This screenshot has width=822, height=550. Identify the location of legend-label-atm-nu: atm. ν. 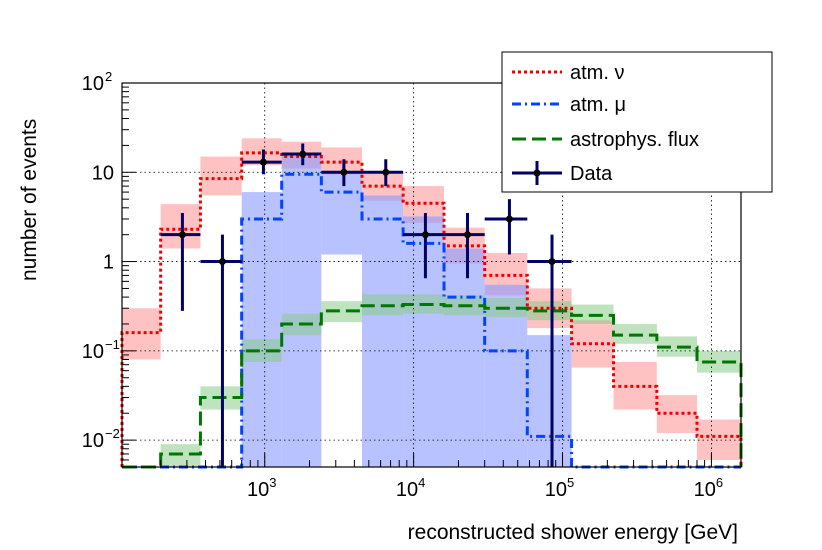
(597, 73).